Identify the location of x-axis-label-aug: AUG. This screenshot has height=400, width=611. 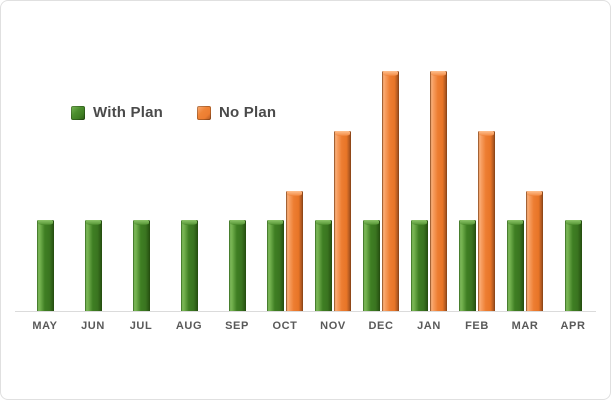
(189, 326).